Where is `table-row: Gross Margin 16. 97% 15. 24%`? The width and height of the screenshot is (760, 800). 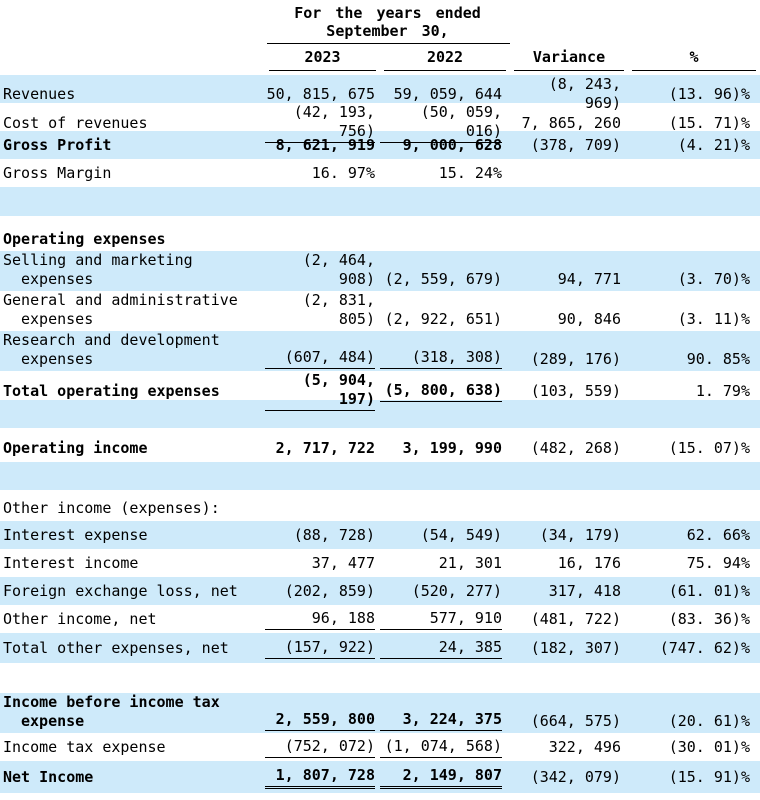
table-row: Gross Margin 16. 97% 15. 24% is located at coordinates (380, 173).